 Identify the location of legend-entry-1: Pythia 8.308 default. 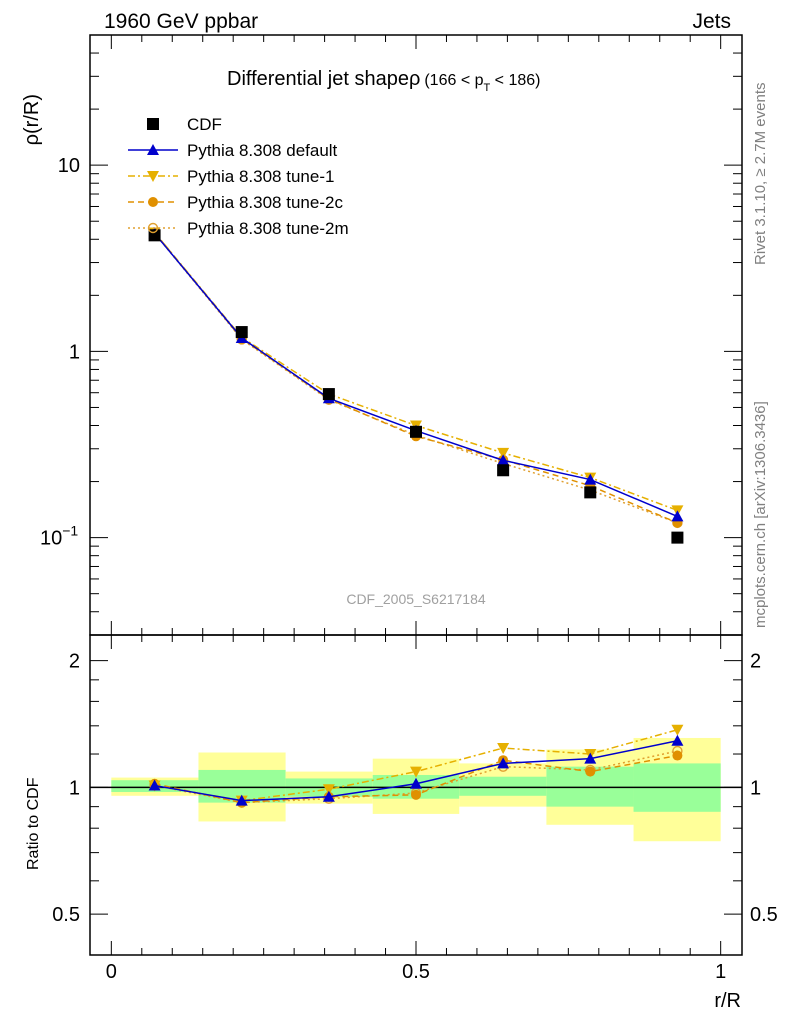
(233, 150).